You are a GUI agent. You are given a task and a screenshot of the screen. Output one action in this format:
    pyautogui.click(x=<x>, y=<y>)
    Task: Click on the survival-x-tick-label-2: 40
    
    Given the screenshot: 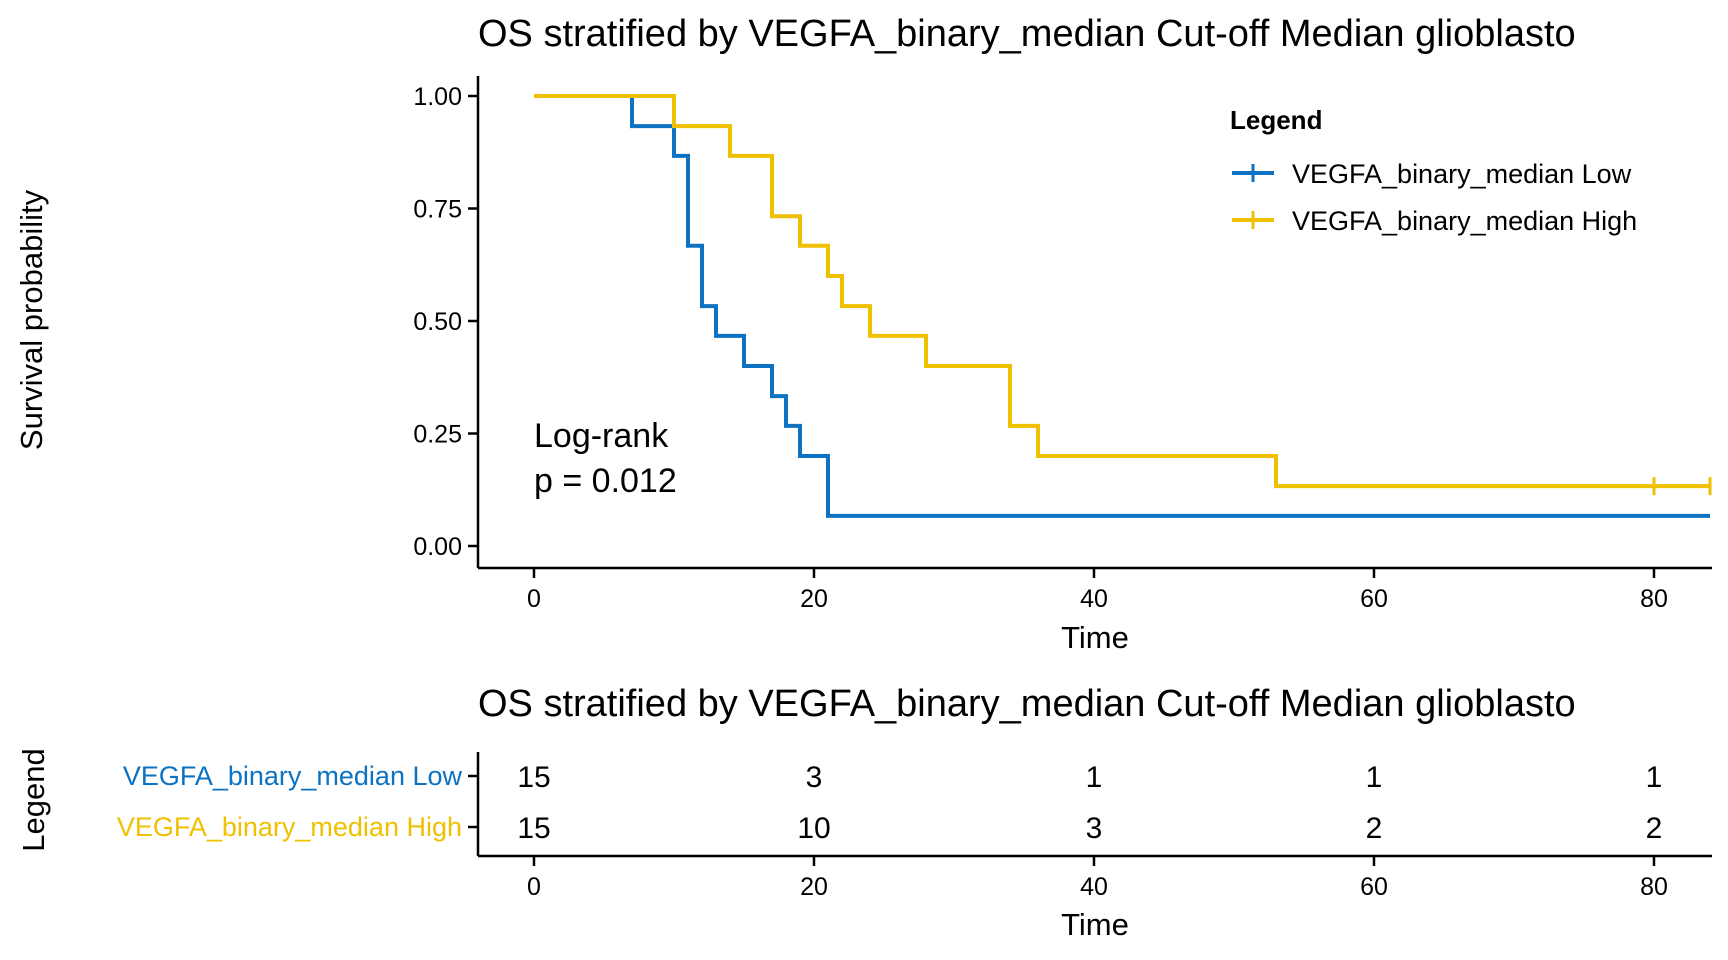 What is the action you would take?
    pyautogui.click(x=1094, y=599)
    